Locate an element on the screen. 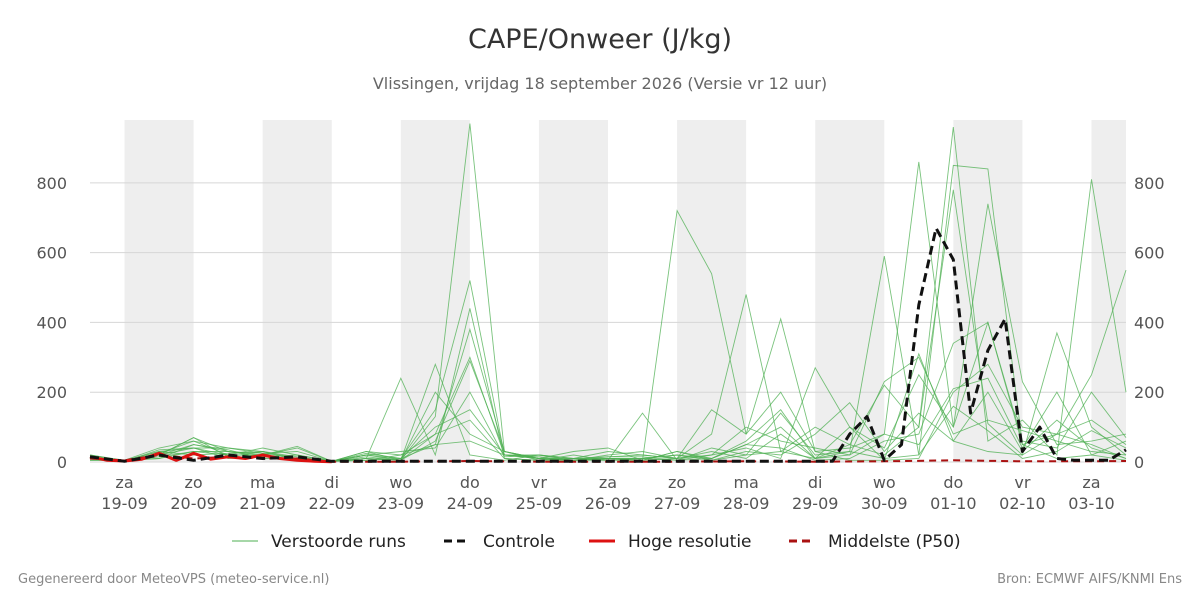 This screenshot has width=1200, height=600. x-tick-date: 19-09 is located at coordinates (124, 503).